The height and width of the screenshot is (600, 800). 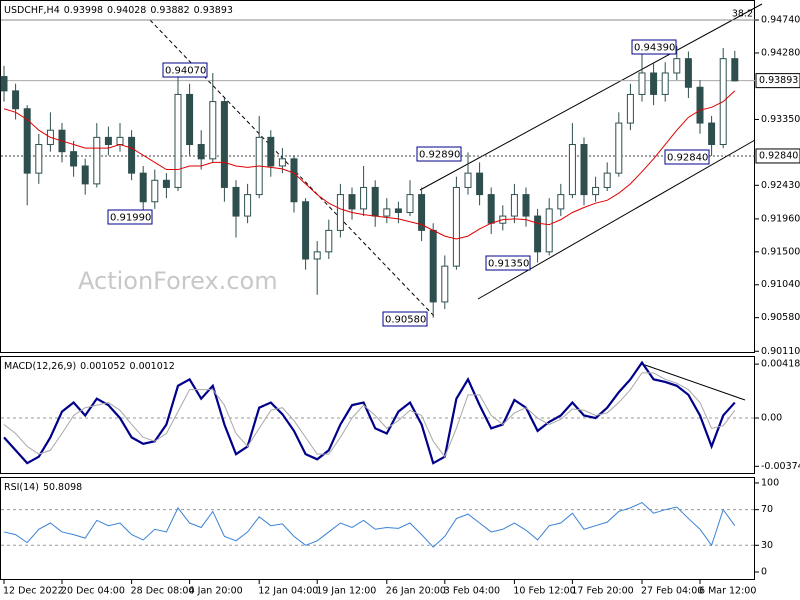 What do you see at coordinates (89, 366) in the screenshot?
I see `panel-header: MACD(12,26,9) 0.001052 0.001012` at bounding box center [89, 366].